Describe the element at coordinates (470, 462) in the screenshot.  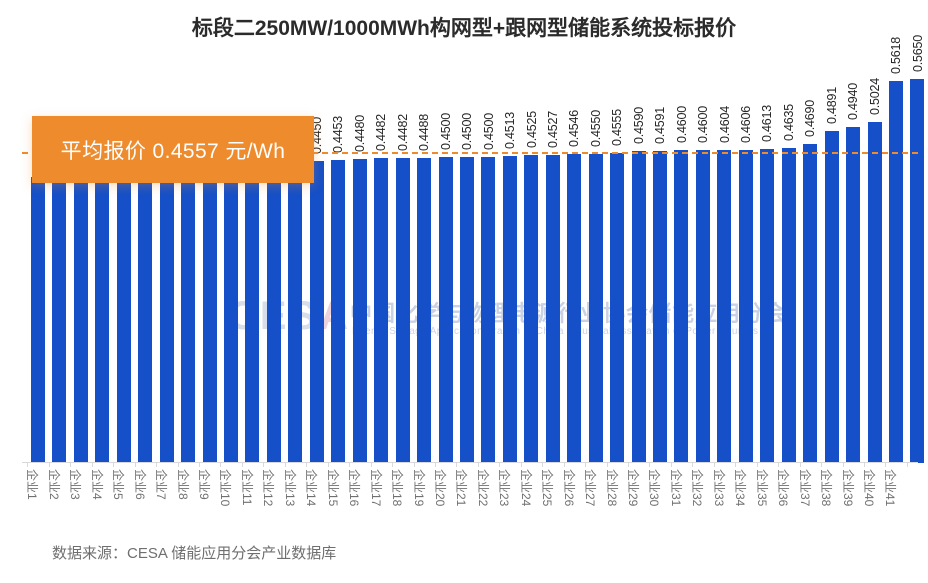
I see `x-axis-line` at that location.